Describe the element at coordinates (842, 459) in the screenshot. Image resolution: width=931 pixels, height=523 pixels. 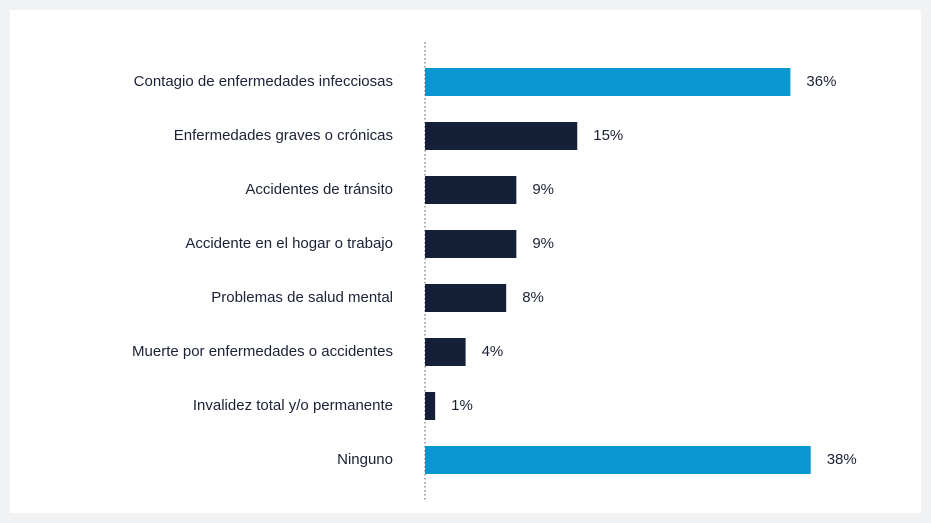
I see `value-label: 38%` at that location.